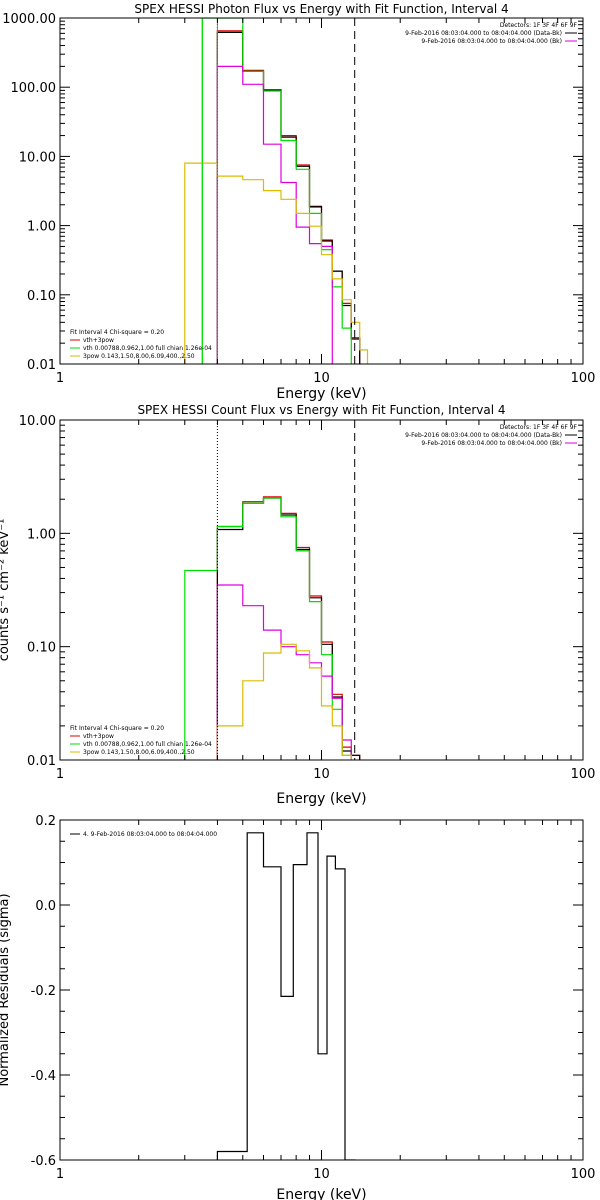 This screenshot has height=1200, width=600. What do you see at coordinates (43, 1076) in the screenshot?
I see `y-tick-label: -0.4` at bounding box center [43, 1076].